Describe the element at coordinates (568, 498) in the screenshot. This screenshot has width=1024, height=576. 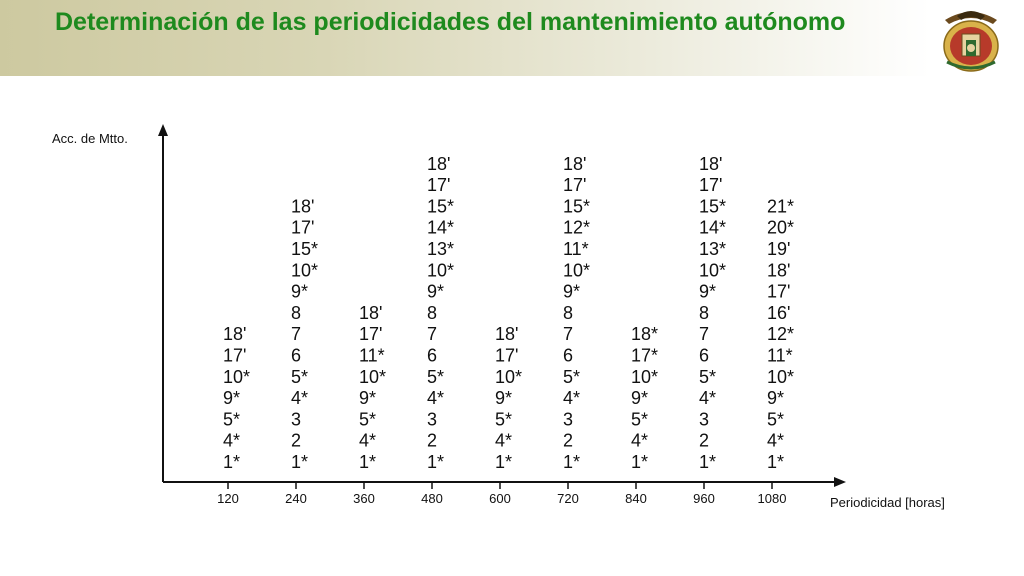
I see `x-tick-label: 720` at that location.